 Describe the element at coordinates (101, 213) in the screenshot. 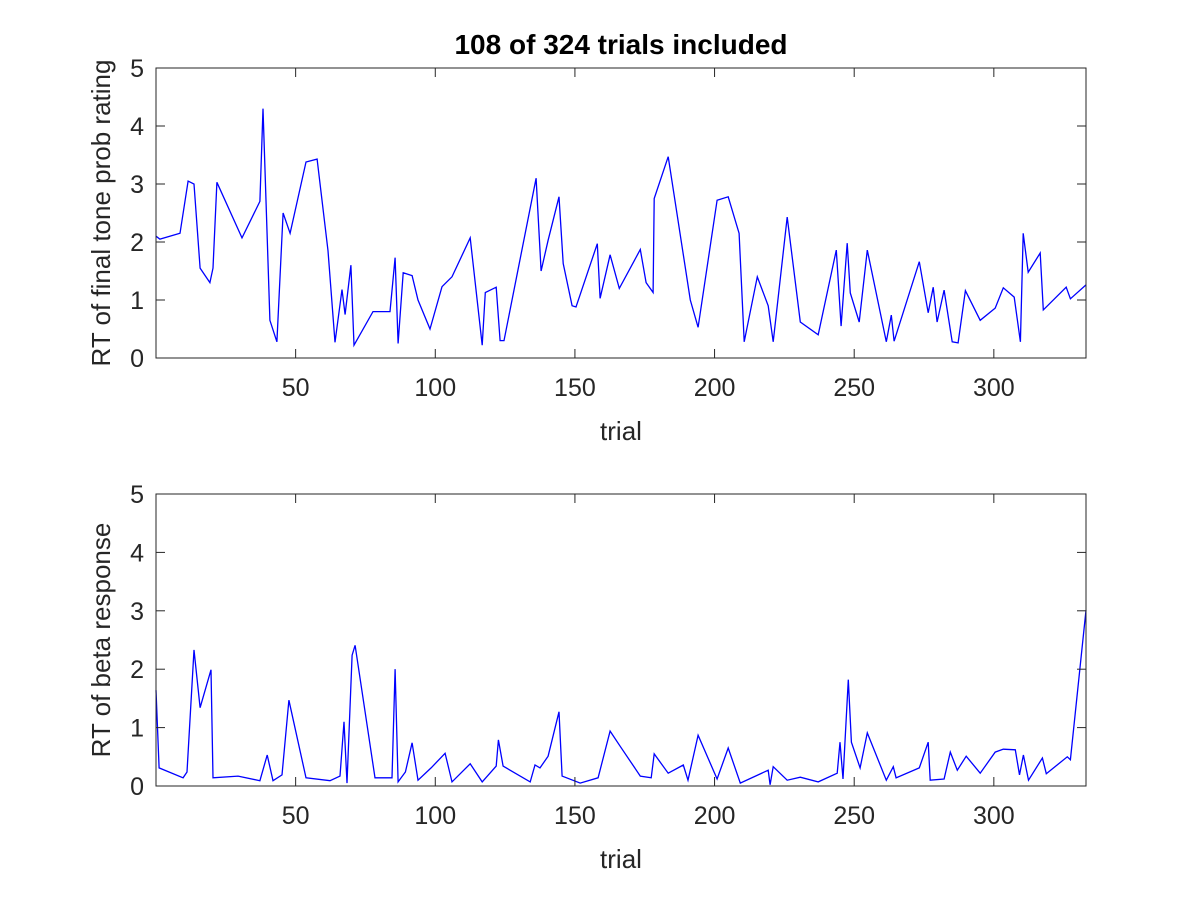

I see `y-axis-label: RT of final tone prob rating` at that location.